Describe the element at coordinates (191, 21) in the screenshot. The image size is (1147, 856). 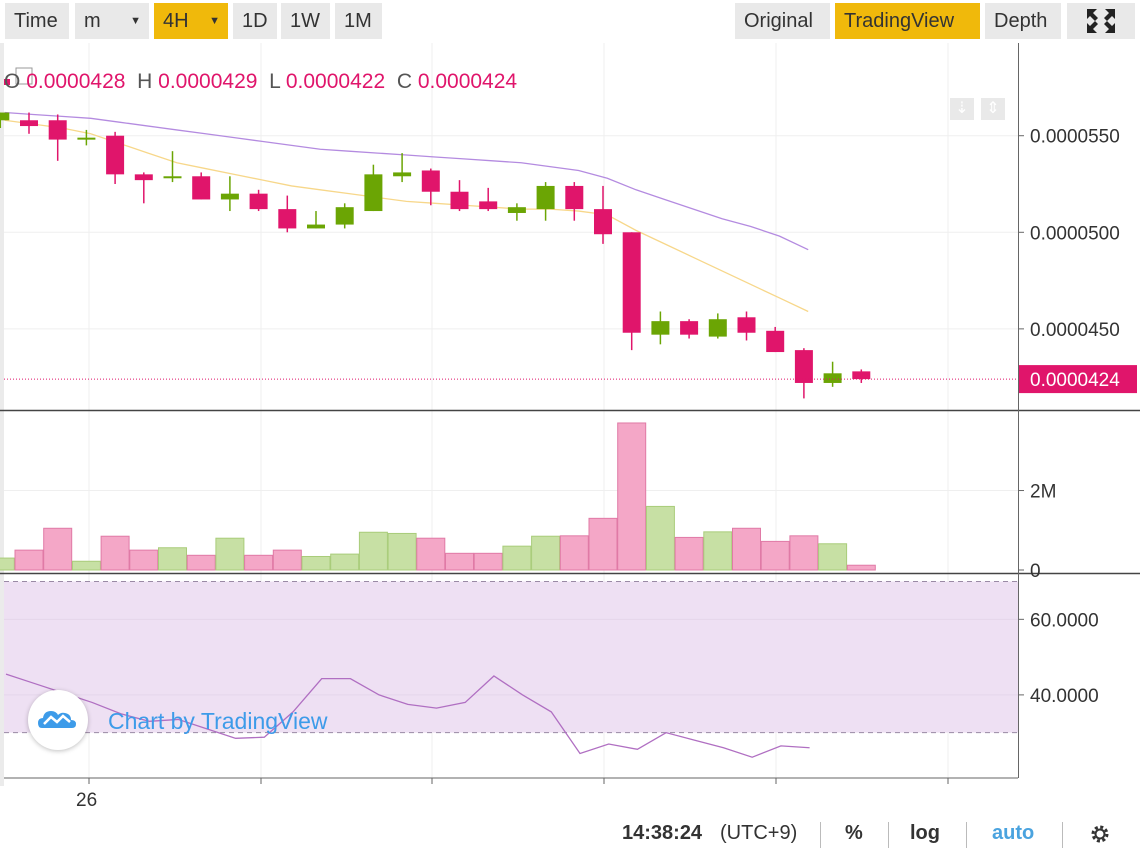
I see `hour-interval-select: 4H ▼` at that location.